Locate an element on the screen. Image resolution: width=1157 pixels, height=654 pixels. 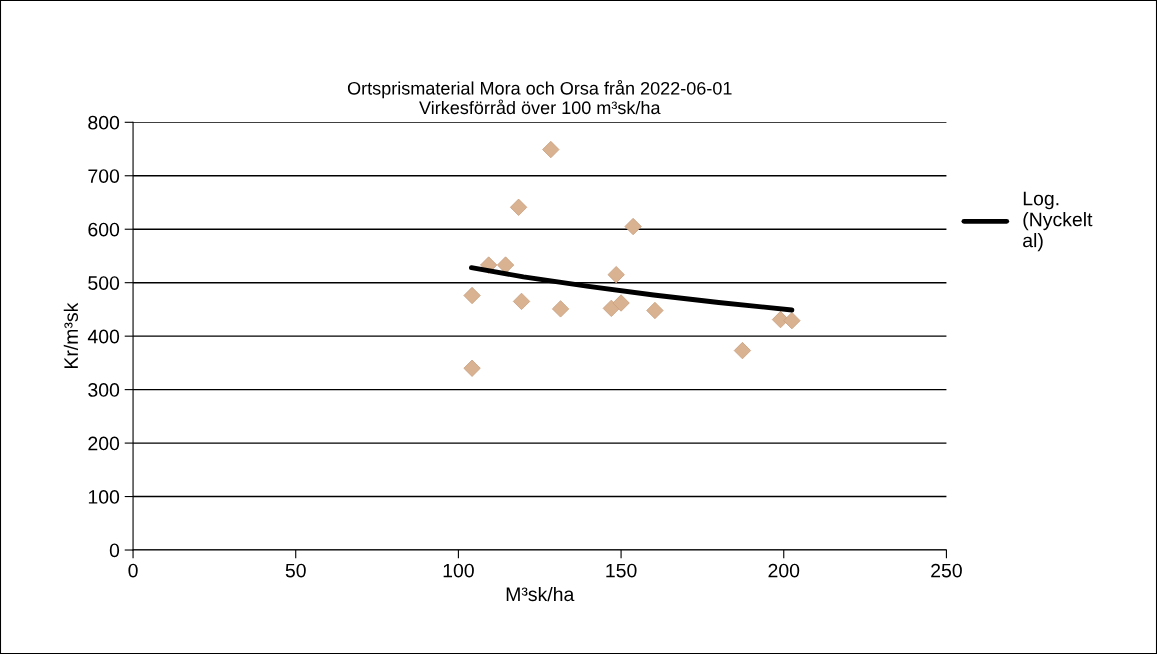
x-tick-label: 200 is located at coordinates (784, 570).